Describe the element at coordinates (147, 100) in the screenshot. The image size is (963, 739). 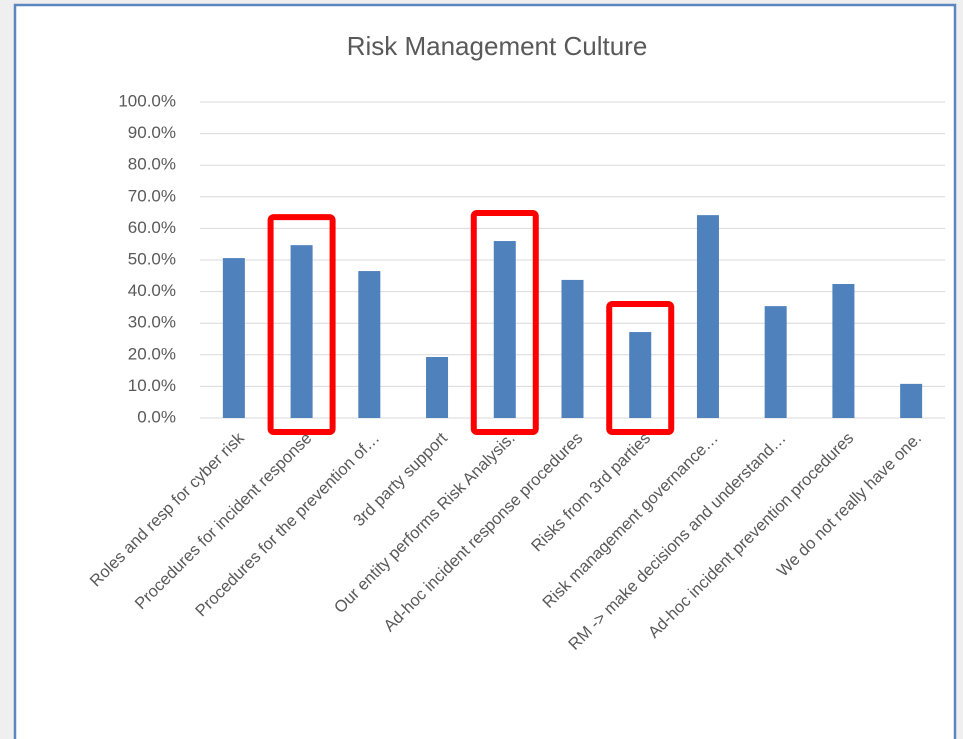
I see `y-tick-label: 100.0%` at that location.